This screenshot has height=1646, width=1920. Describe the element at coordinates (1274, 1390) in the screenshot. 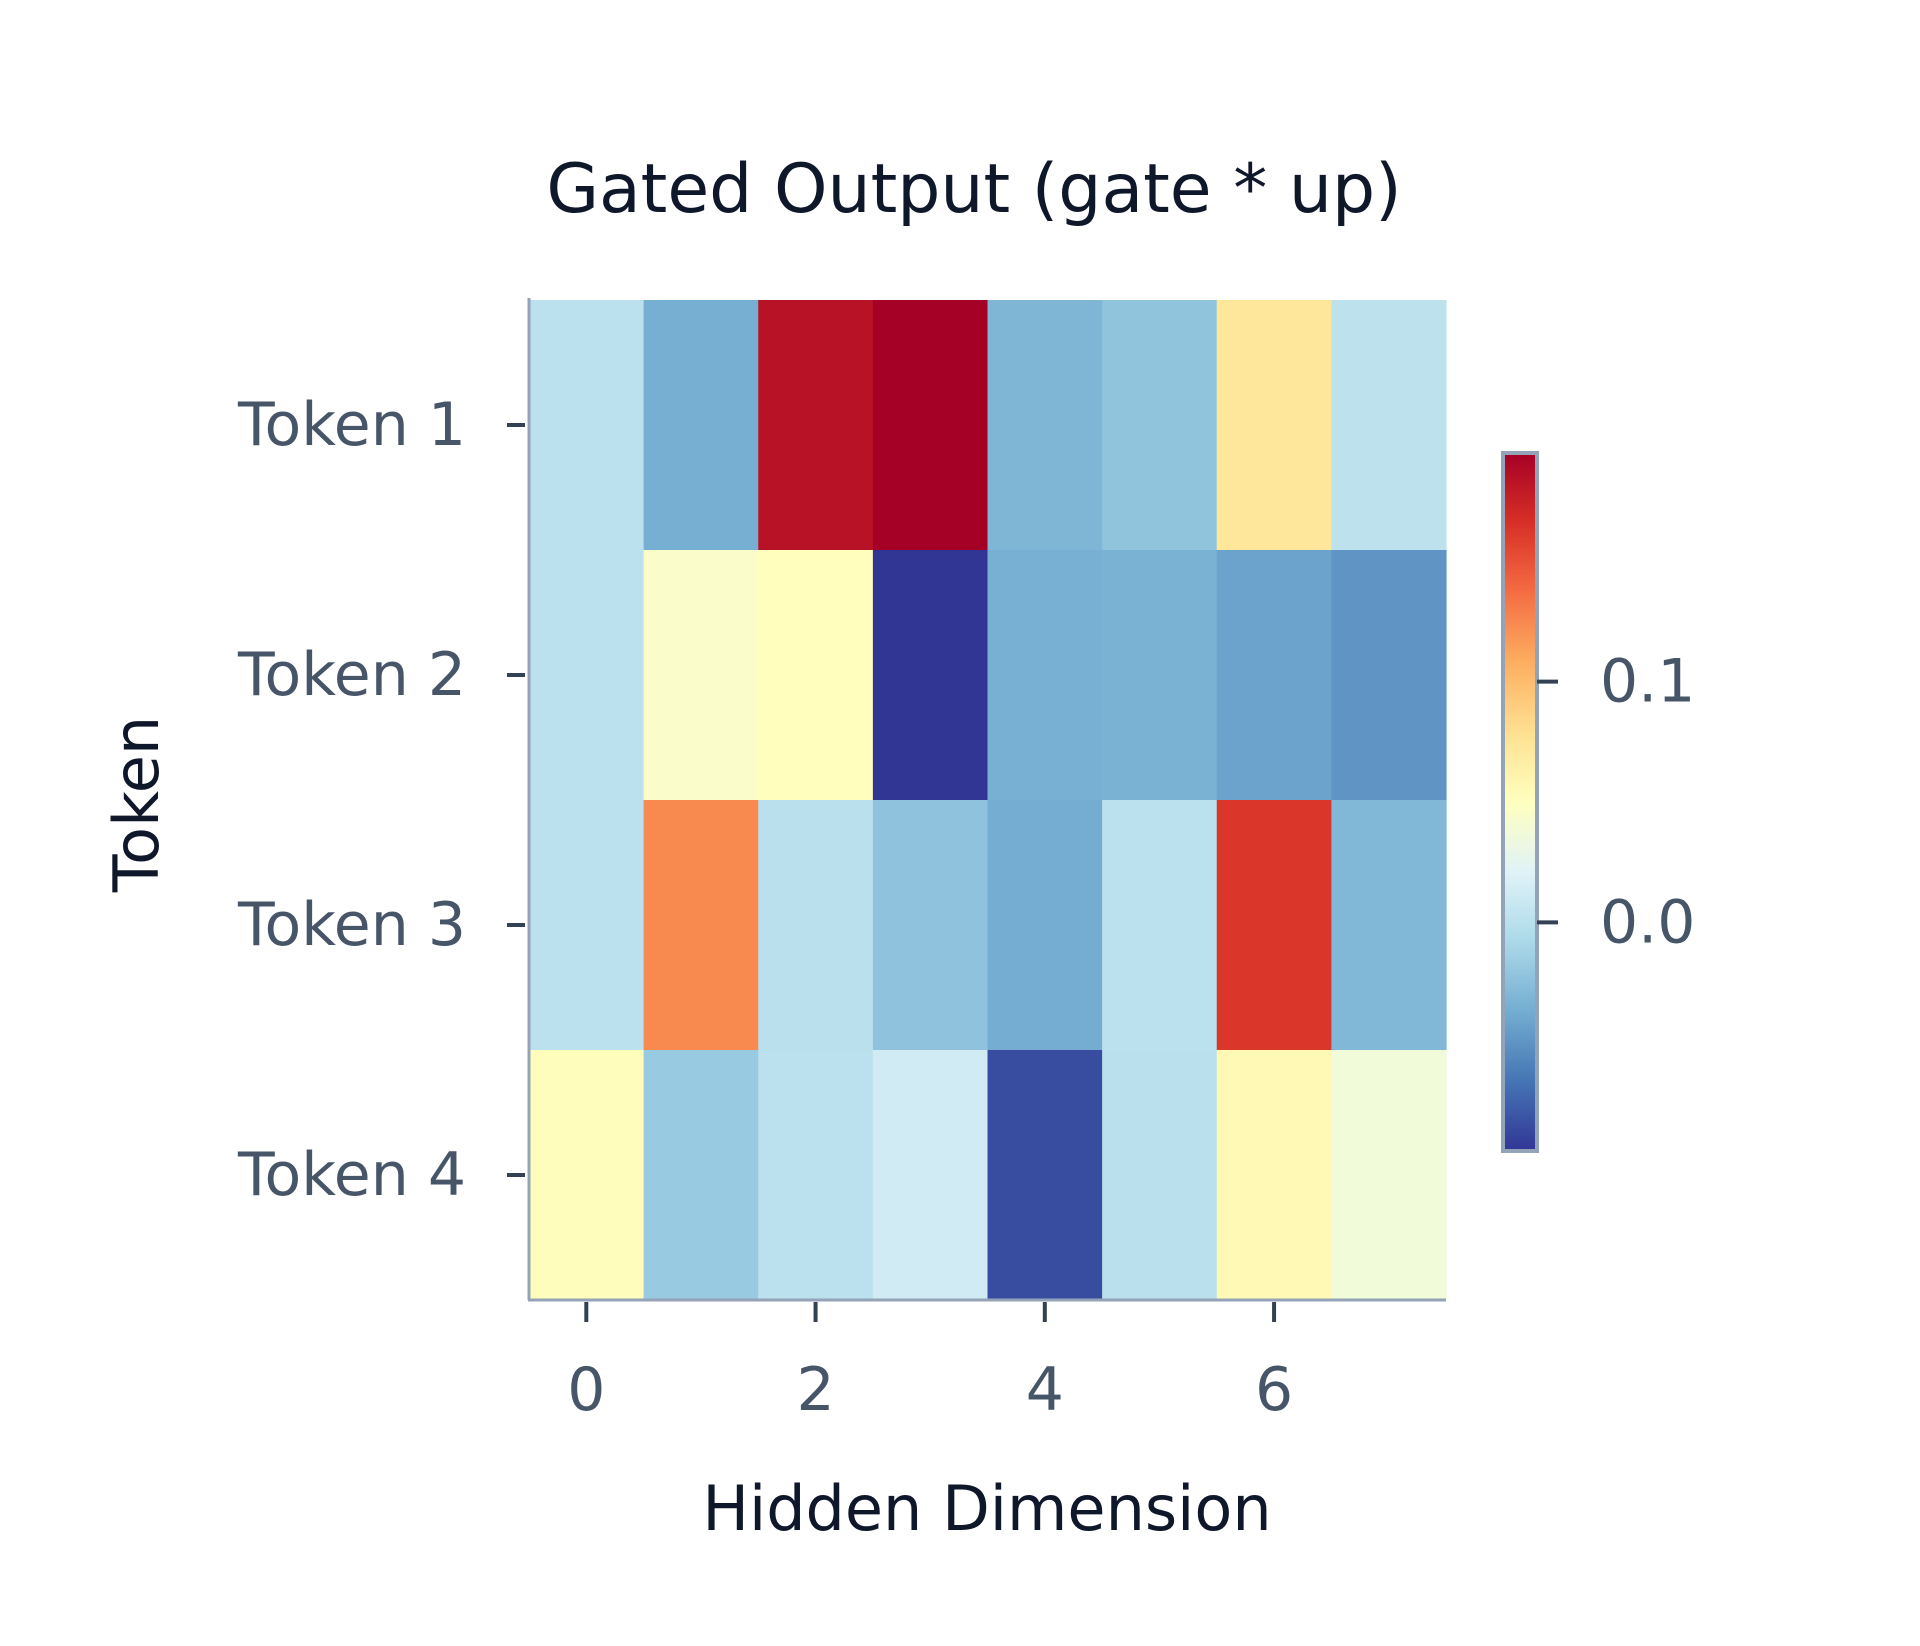

I see `x-tick-label: 6` at that location.